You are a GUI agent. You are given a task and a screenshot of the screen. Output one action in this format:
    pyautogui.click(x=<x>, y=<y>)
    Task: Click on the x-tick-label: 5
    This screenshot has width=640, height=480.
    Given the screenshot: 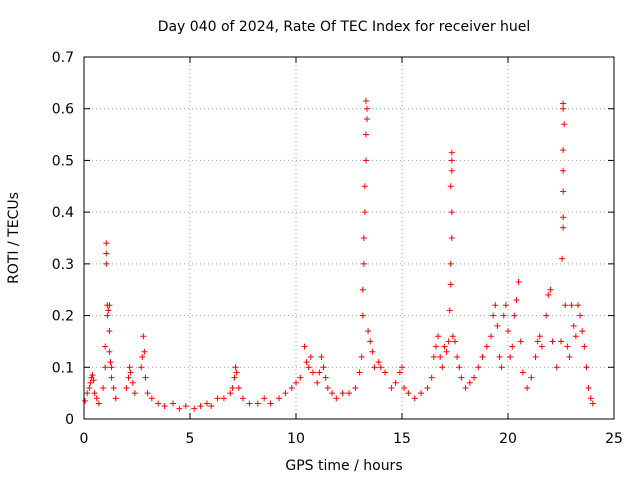 What is the action you would take?
    pyautogui.click(x=190, y=439)
    